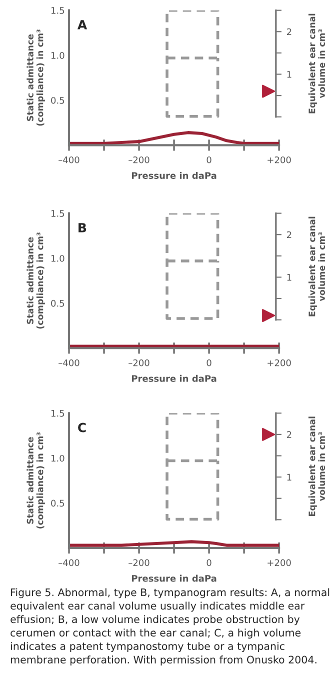 The height and width of the screenshot is (688, 335). What do you see at coordinates (82, 227) in the screenshot?
I see `text: B` at bounding box center [82, 227].